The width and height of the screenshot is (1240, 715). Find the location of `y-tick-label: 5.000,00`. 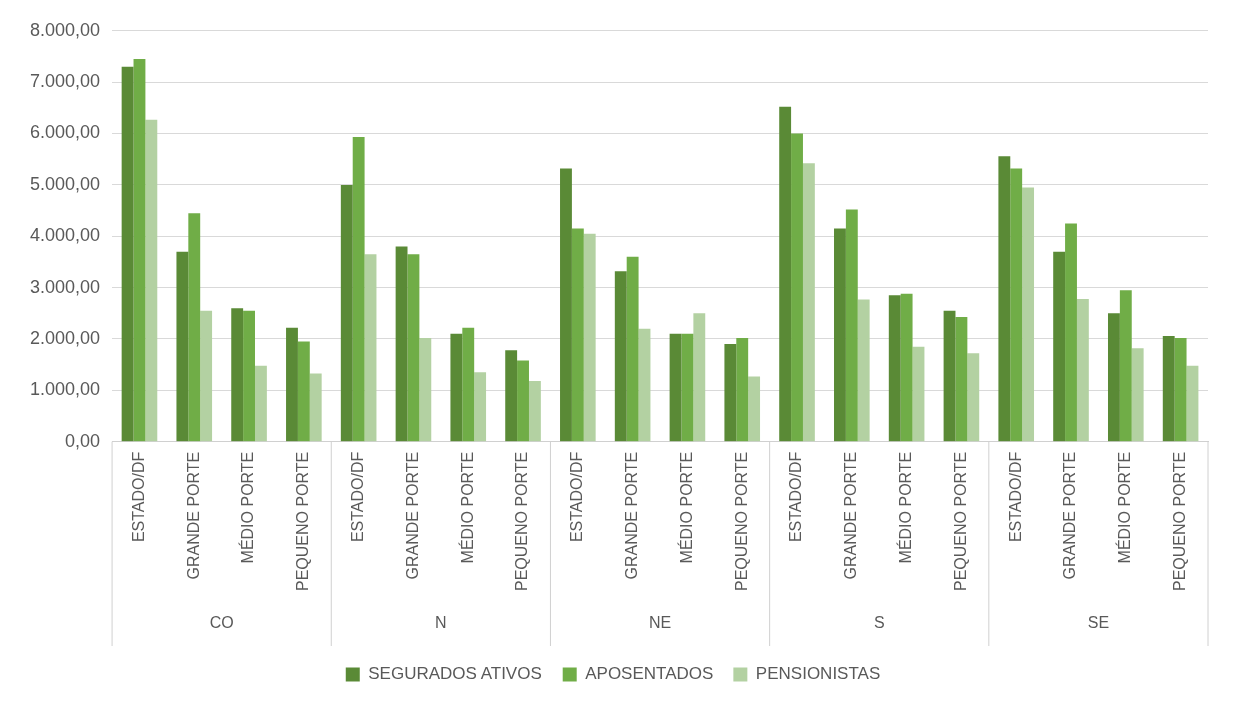

y-tick-label: 5.000,00 is located at coordinates (65, 183).